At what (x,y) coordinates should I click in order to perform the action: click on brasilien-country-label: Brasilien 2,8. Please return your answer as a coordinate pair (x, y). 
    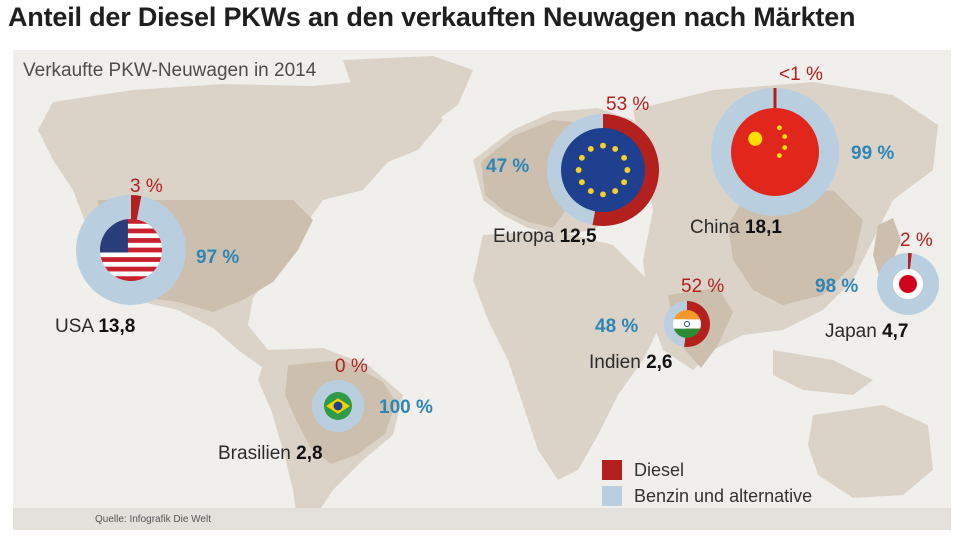
    Looking at the image, I should click on (270, 454).